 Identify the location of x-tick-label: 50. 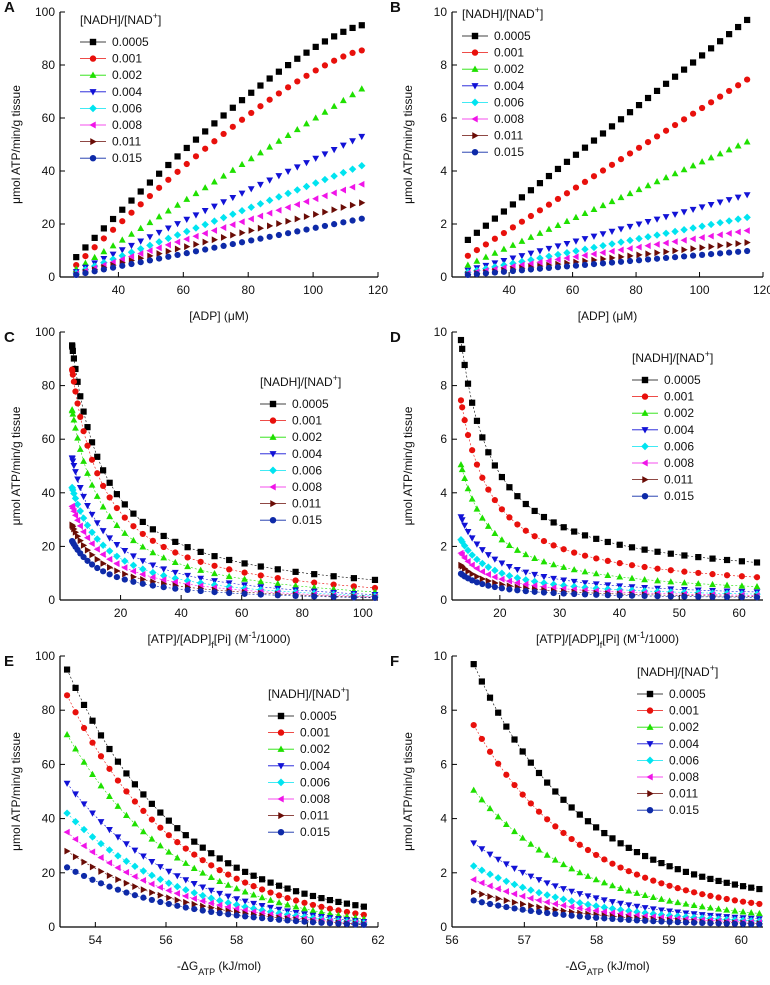
(680, 613).